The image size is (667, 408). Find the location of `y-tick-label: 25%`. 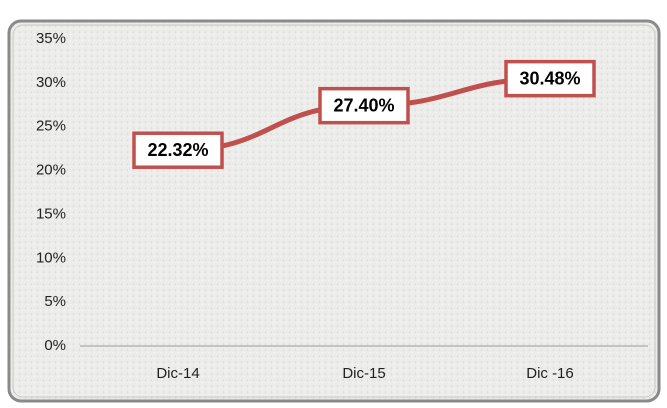

y-tick-label: 25% is located at coordinates (51, 126).